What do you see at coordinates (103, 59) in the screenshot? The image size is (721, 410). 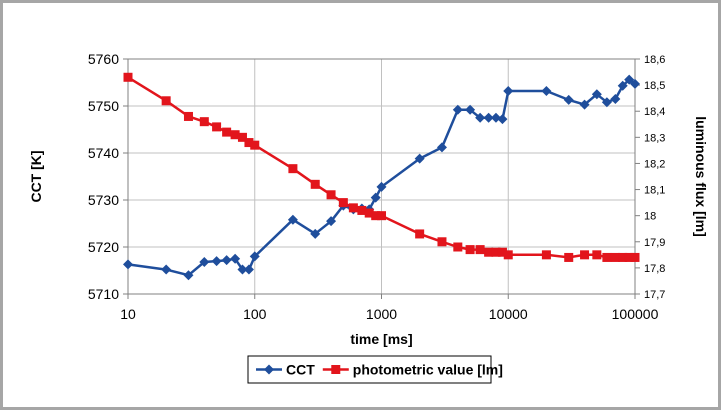 I see `y-tick-left-label: 5760` at bounding box center [103, 59].